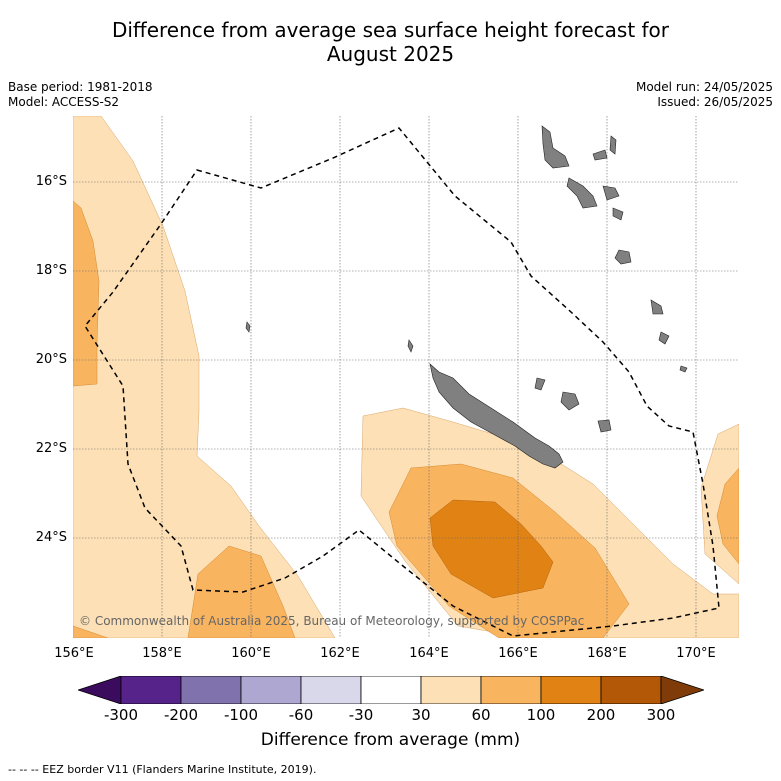  What do you see at coordinates (481, 715) in the screenshot?
I see `colorbar-tick-label: 60` at bounding box center [481, 715].